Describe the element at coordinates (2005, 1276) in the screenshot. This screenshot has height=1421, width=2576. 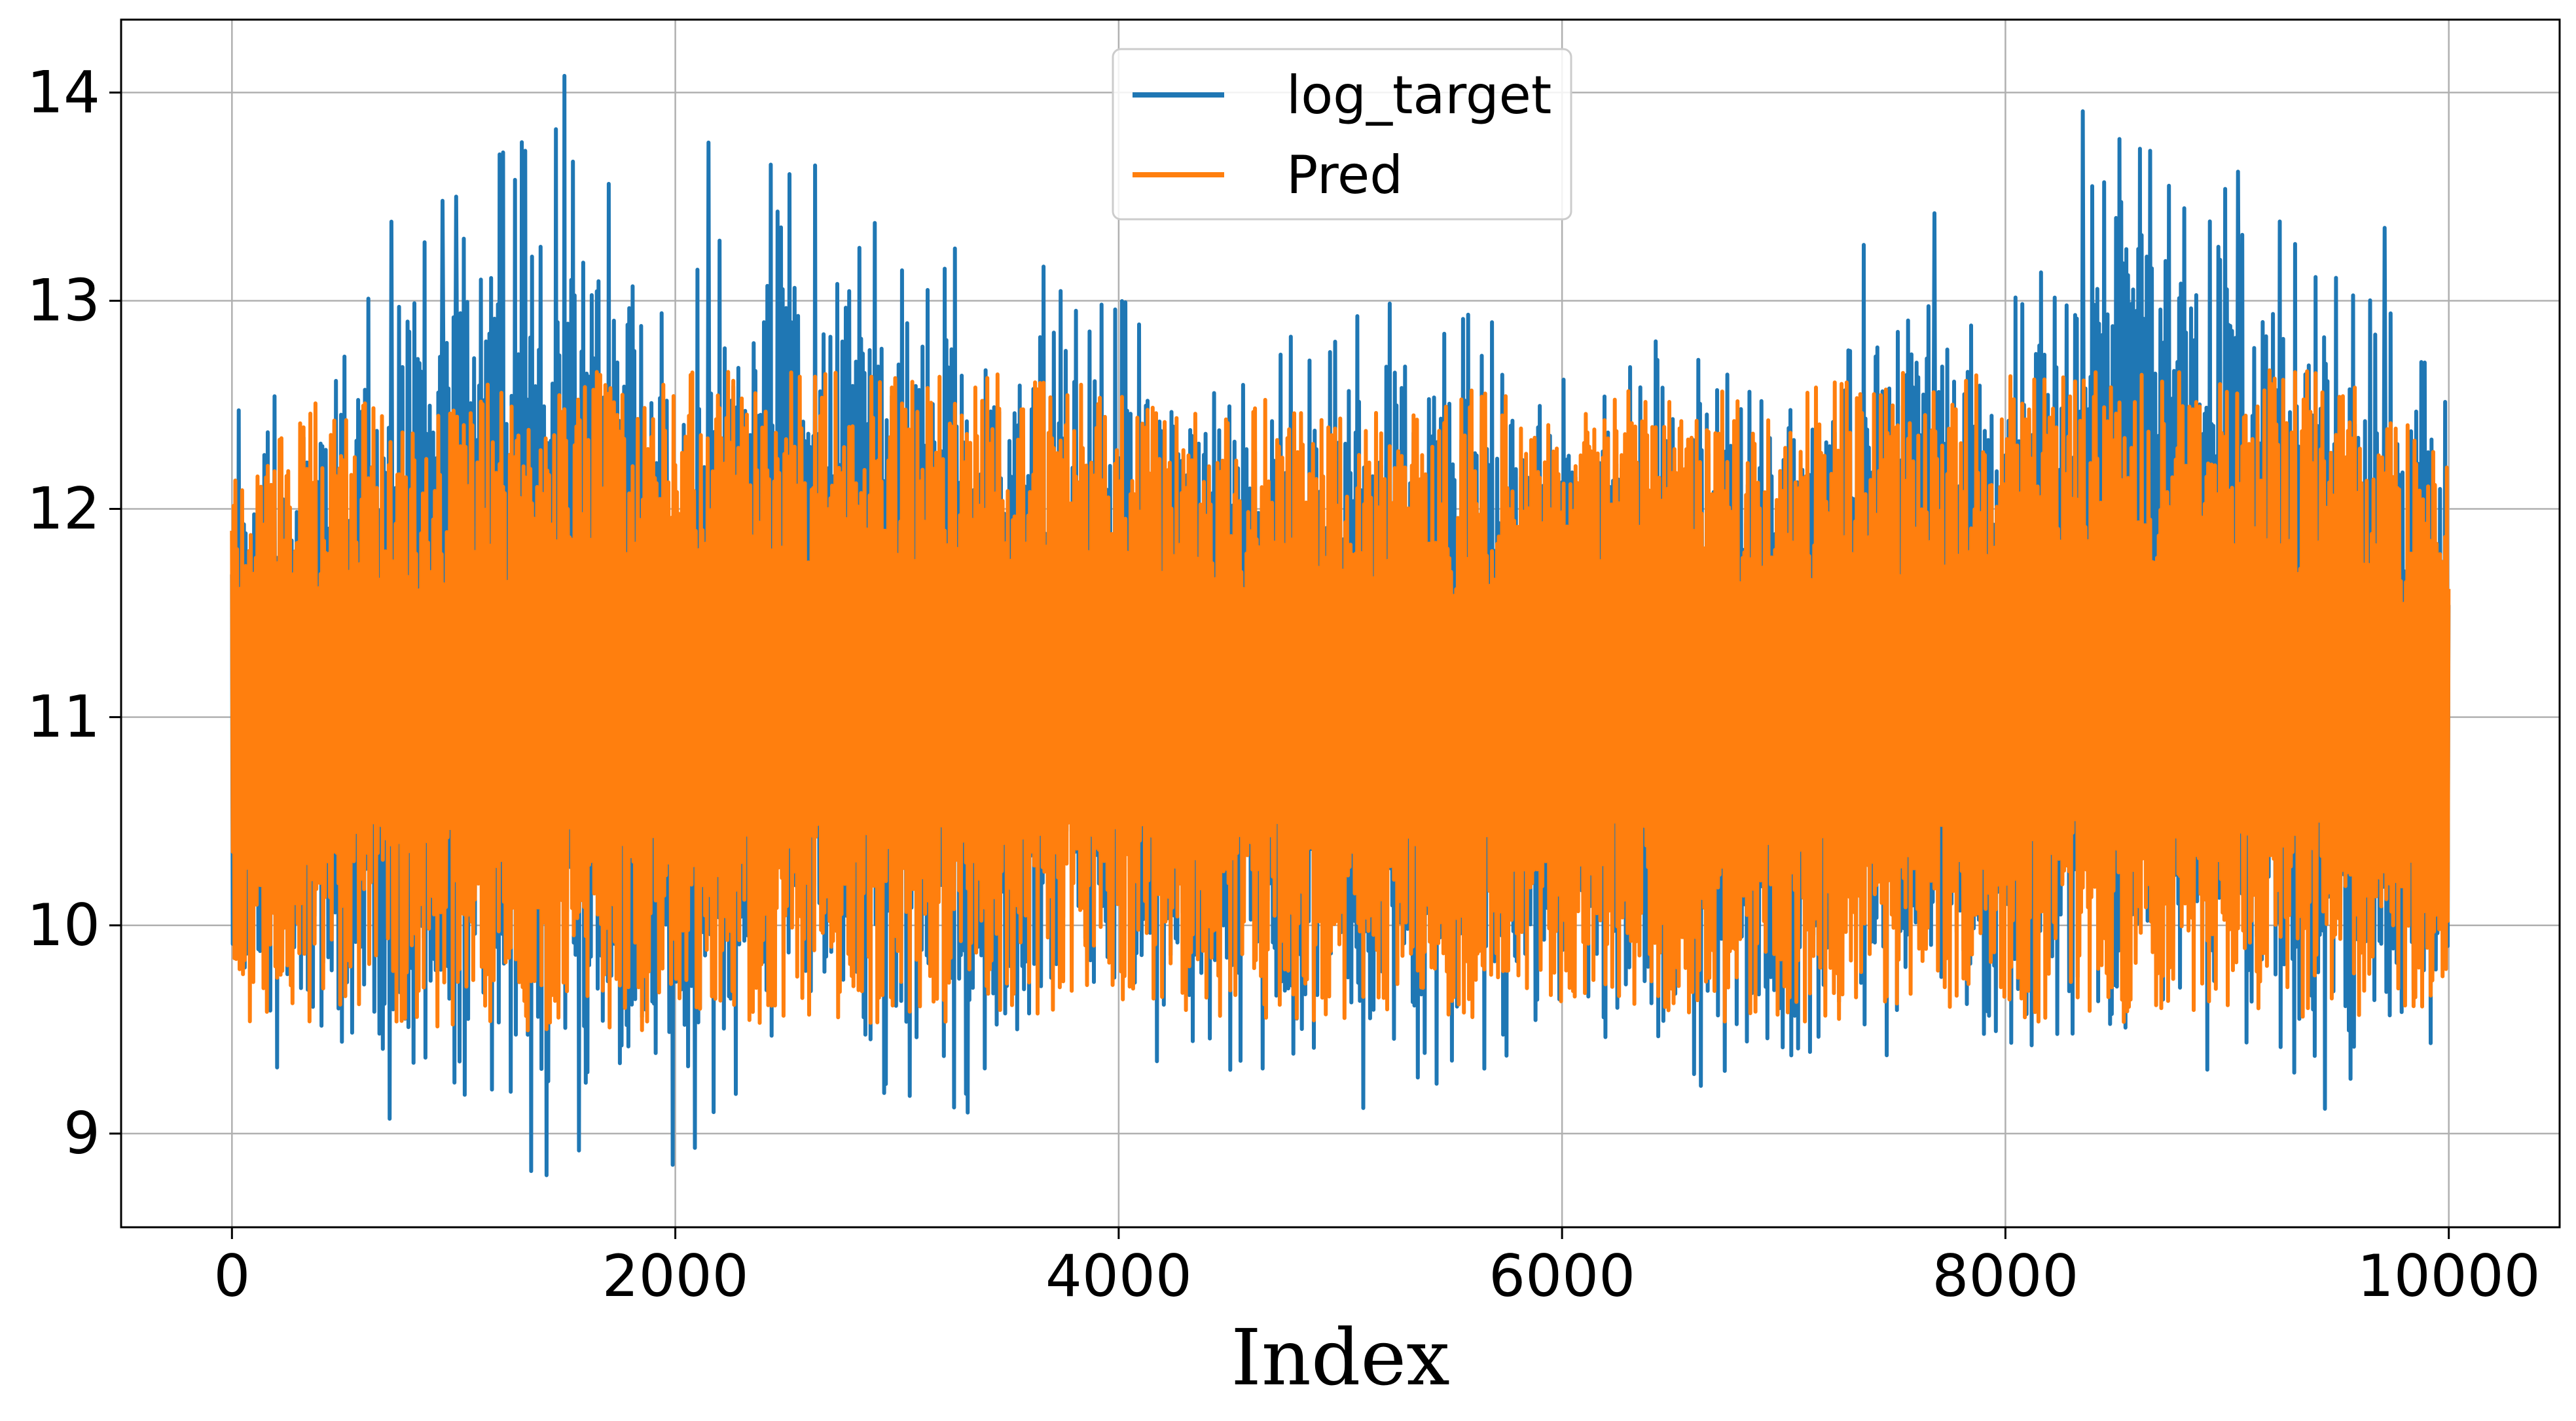
I see `x-tick-label-4: 8000` at that location.